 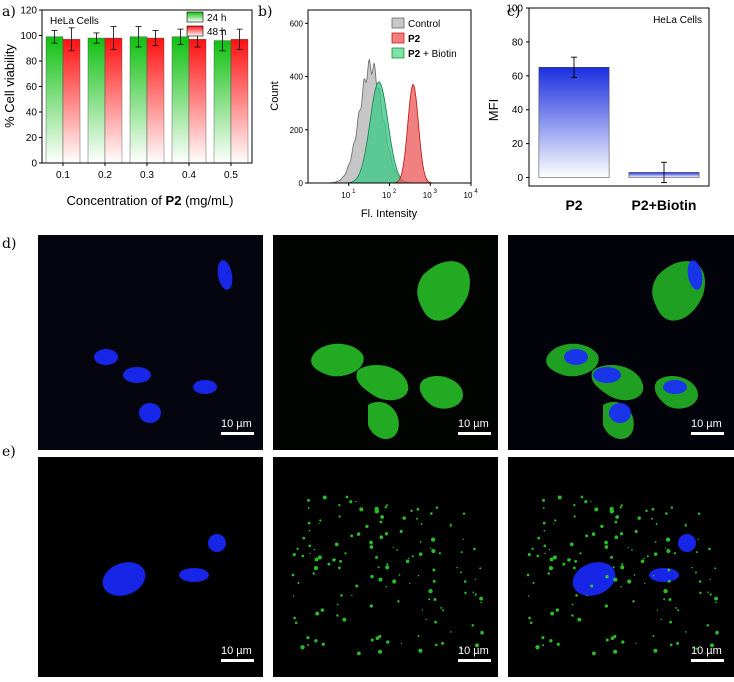 I want to click on bar-24h-0.4, so click(x=180, y=100).